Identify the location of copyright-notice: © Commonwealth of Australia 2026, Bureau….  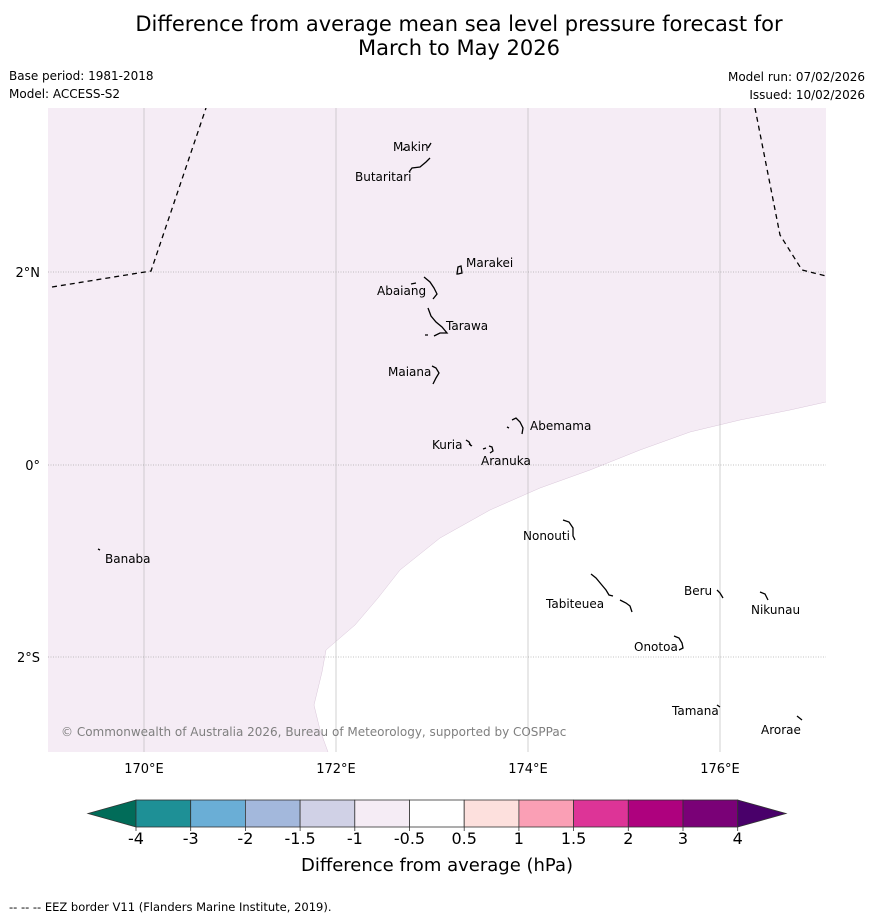
(313, 732).